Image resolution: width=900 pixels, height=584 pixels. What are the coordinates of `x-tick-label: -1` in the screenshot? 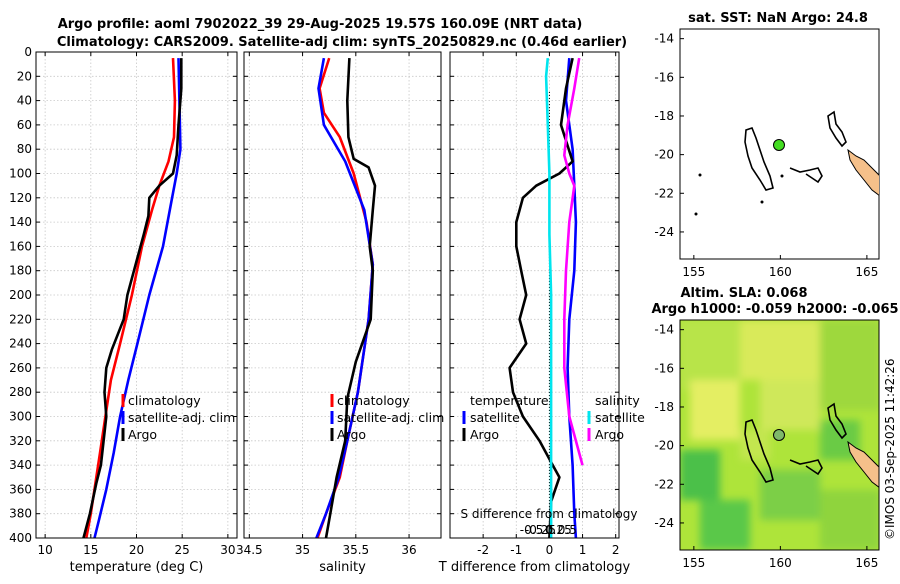 It's located at (516, 550).